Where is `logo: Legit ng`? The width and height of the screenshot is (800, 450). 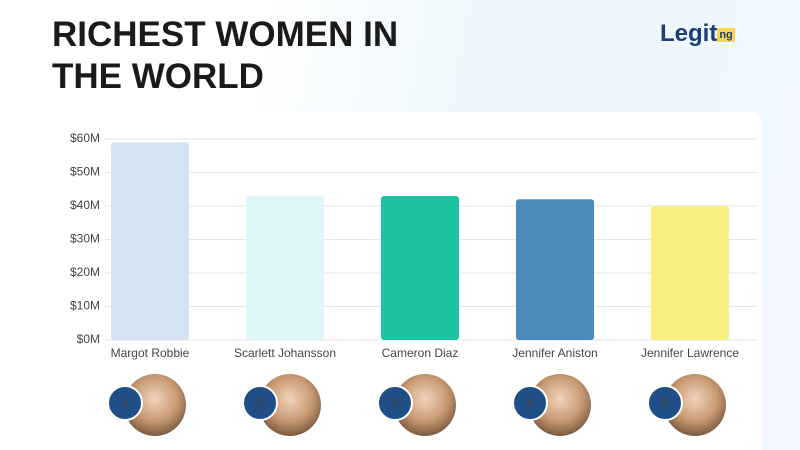 logo: Legit ng is located at coordinates (697, 34).